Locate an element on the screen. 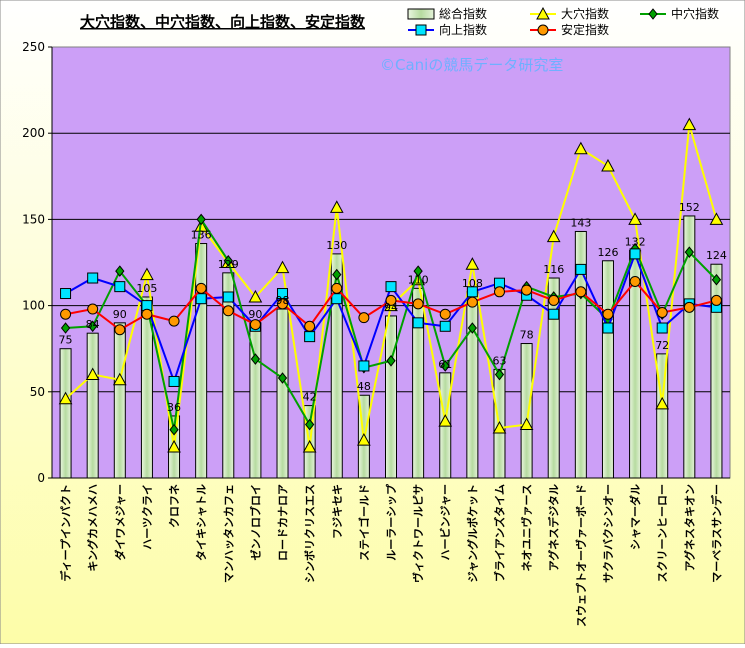  x-category-label: タイキシャトル is located at coordinates (201, 522).